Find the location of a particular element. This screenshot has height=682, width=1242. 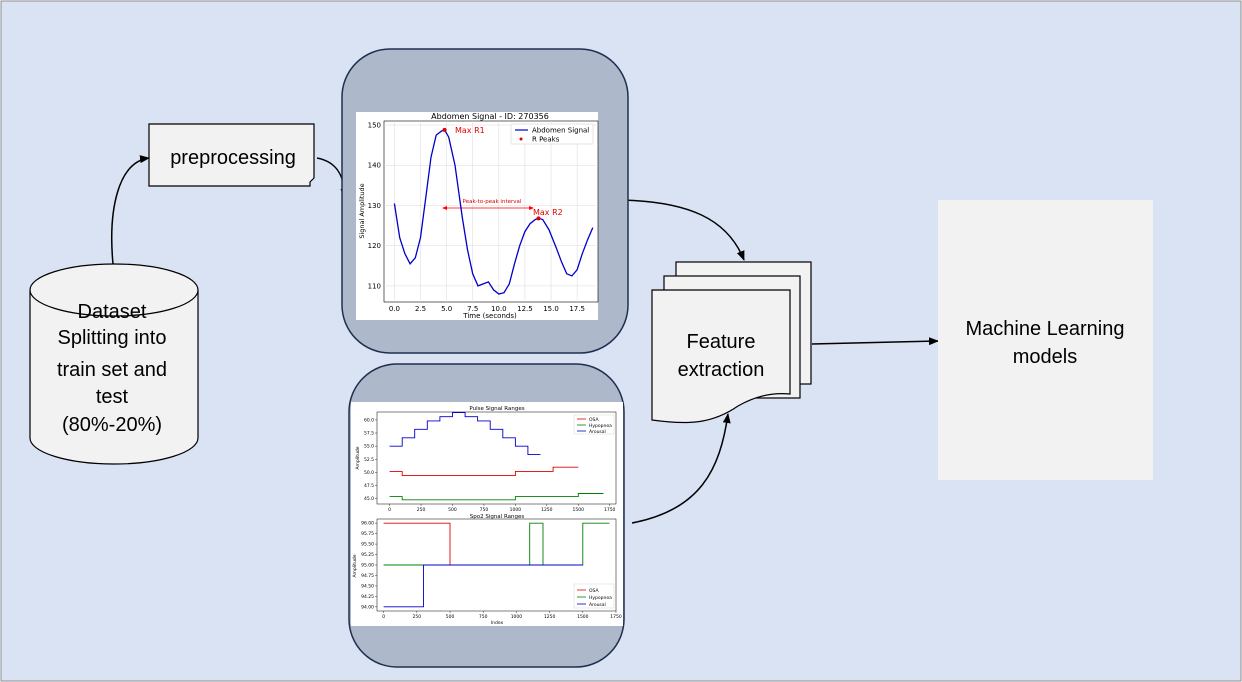

spo2-ytick-label: 95.25 is located at coordinates (367, 555).